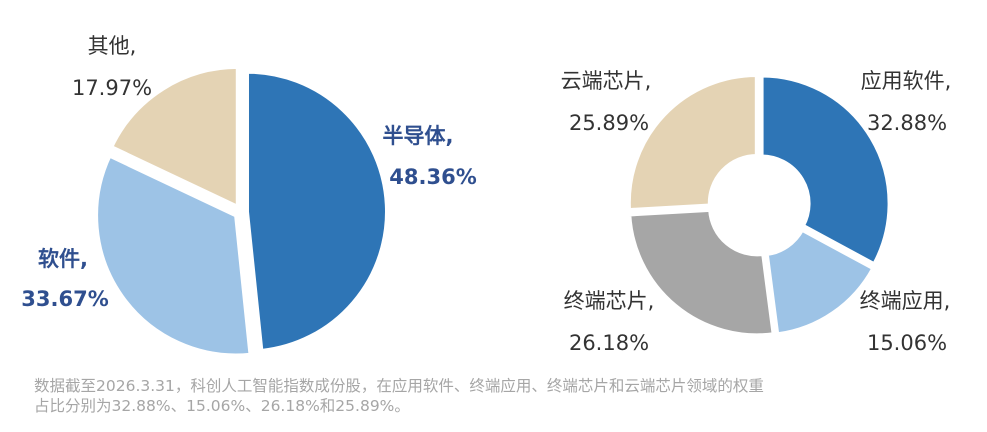  Describe the element at coordinates (905, 301) in the screenshot. I see `label-terminal-app-name: 终端应用,` at that location.